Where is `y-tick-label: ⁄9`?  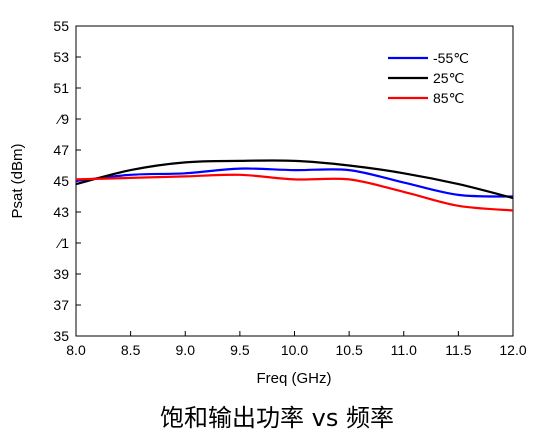 y-tick-label: ⁄9 is located at coordinates (62, 119).